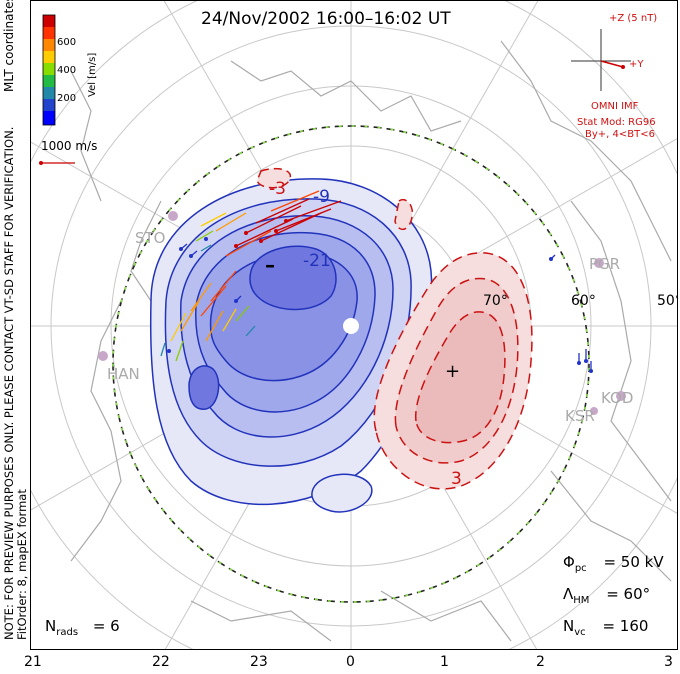  I want to click on latitude-label-60: 60°, so click(583, 301).